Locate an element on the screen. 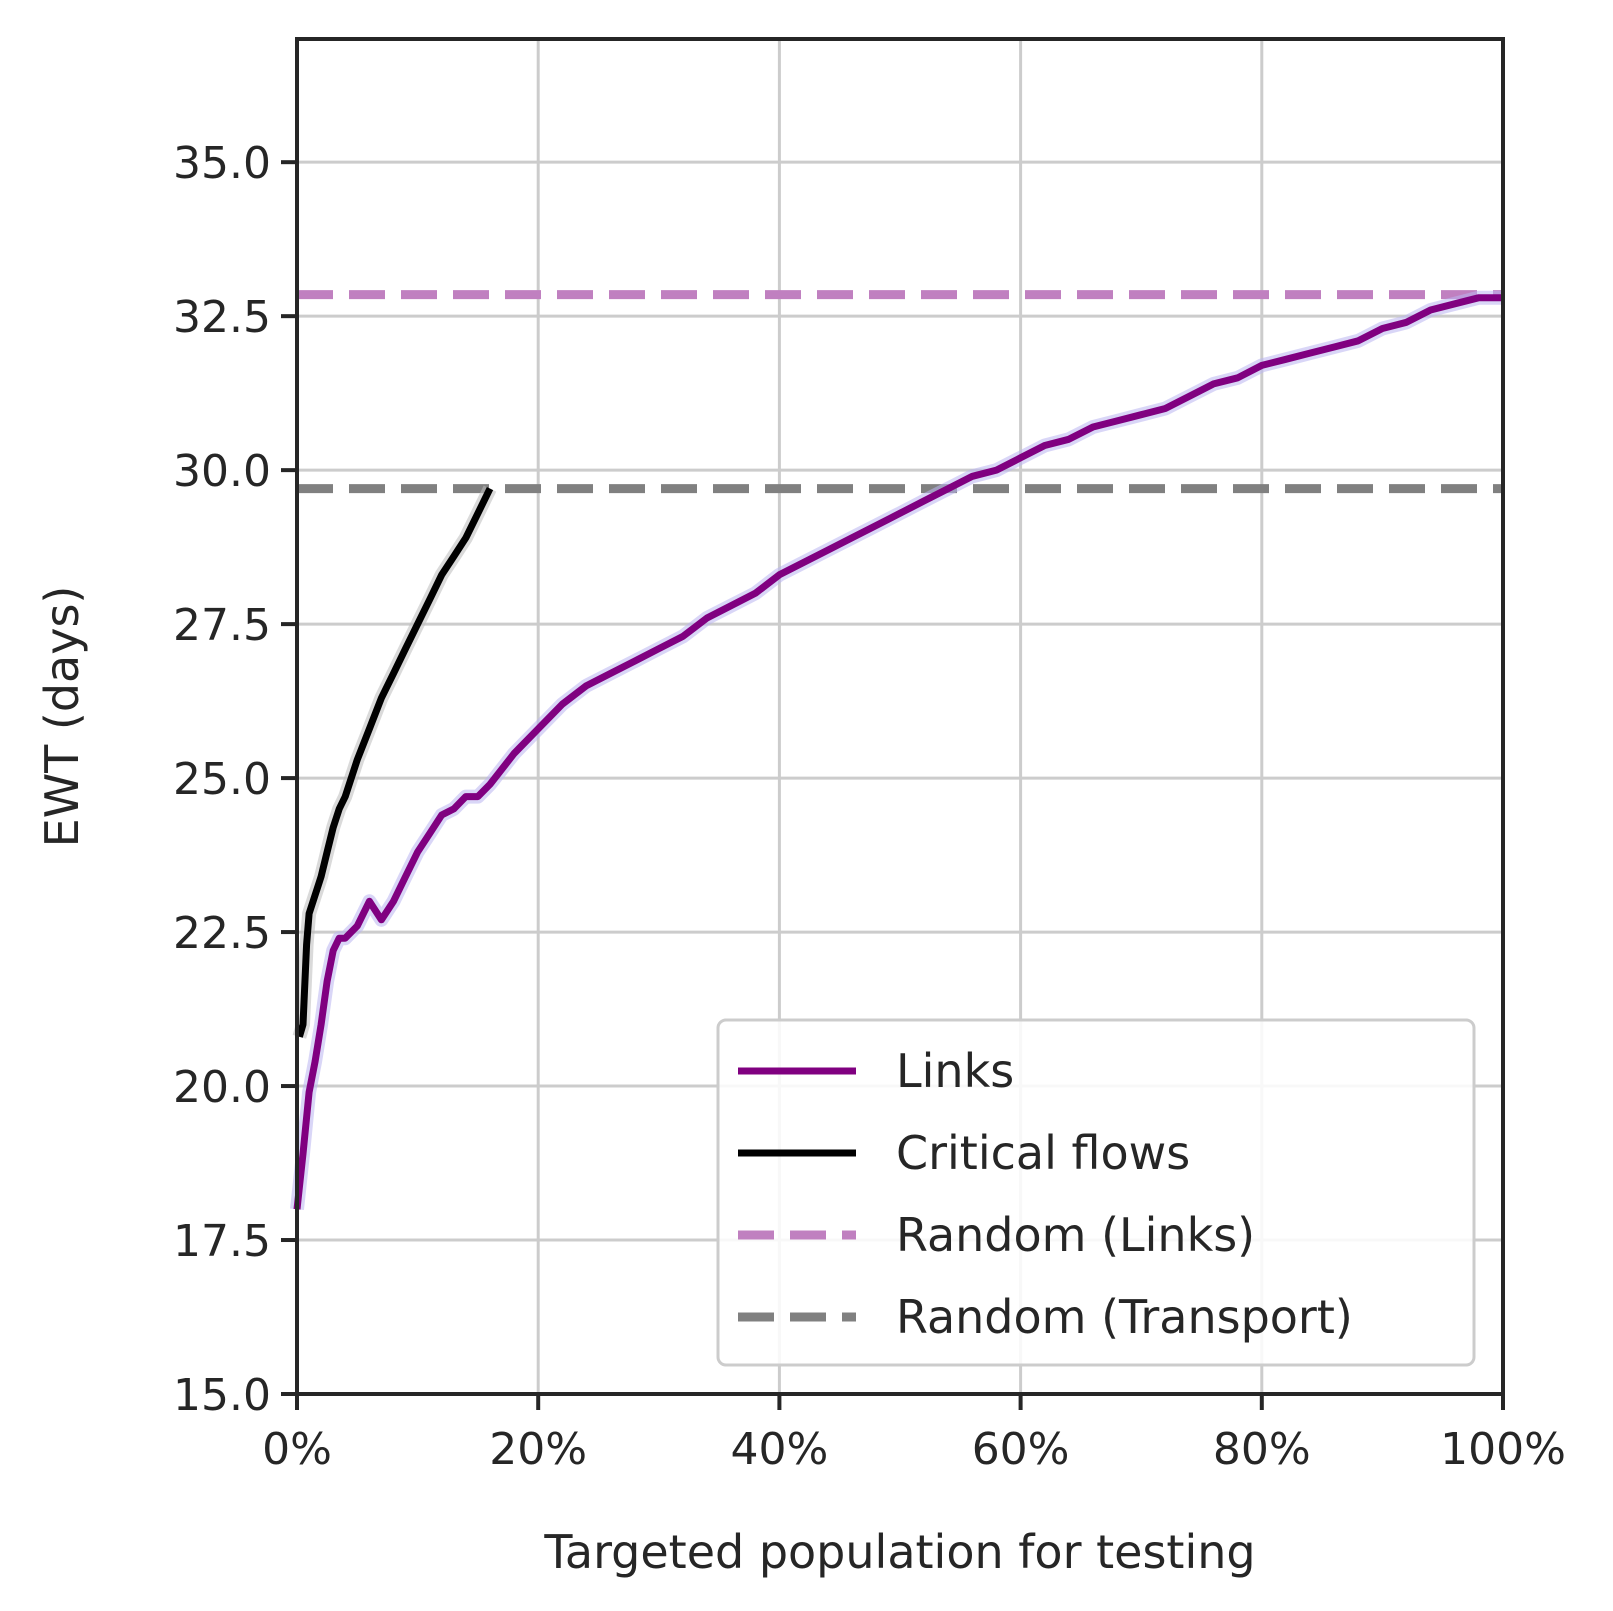  x-tick-label-3: 60% is located at coordinates (1021, 1449).